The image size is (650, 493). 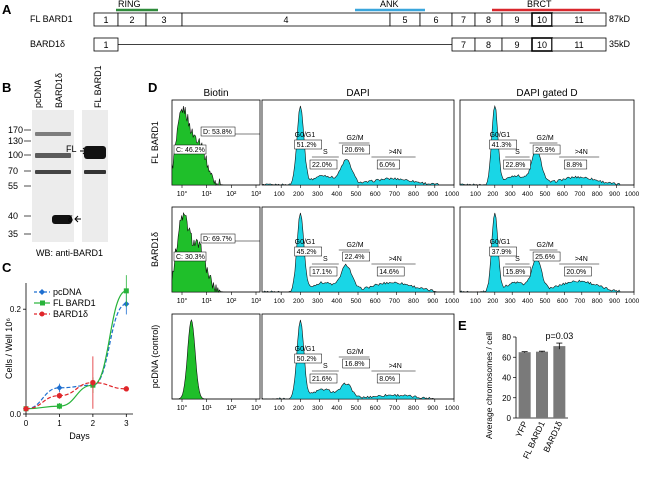 What do you see at coordinates (307, 145) in the screenshot?
I see `d-gate-value: 51.2%` at bounding box center [307, 145].